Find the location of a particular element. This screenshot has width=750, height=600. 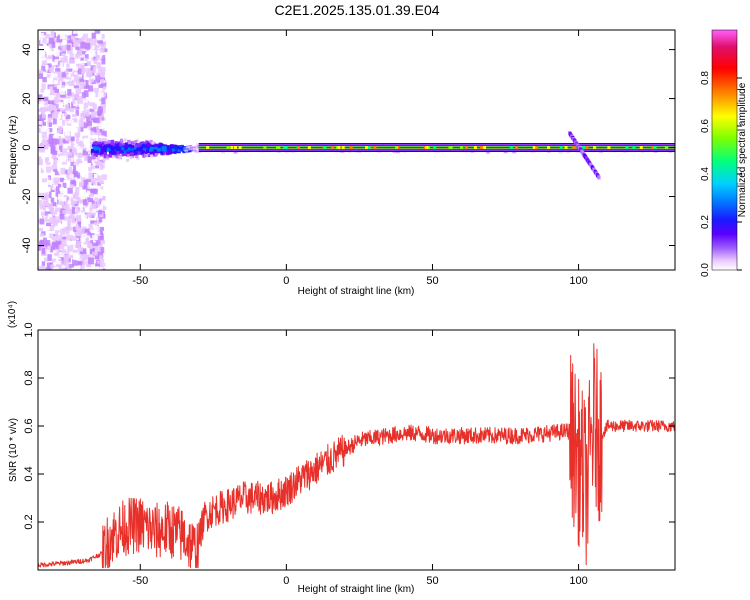

snr-ytick-label: 0.8 is located at coordinates (29, 377).